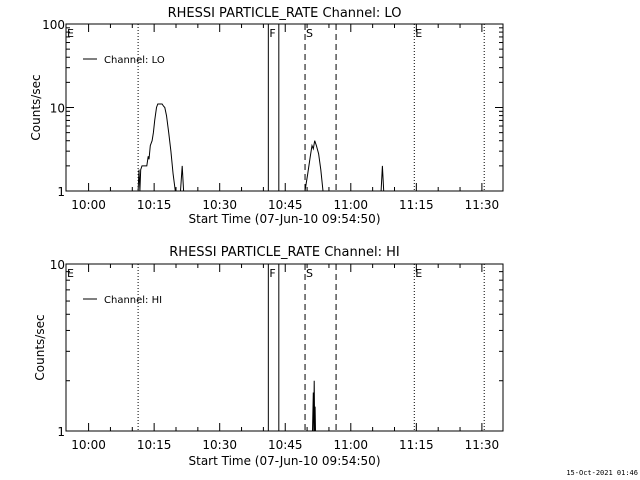 The image size is (640, 480). What do you see at coordinates (133, 300) in the screenshot?
I see `legend-label: Channel: HI` at bounding box center [133, 300].